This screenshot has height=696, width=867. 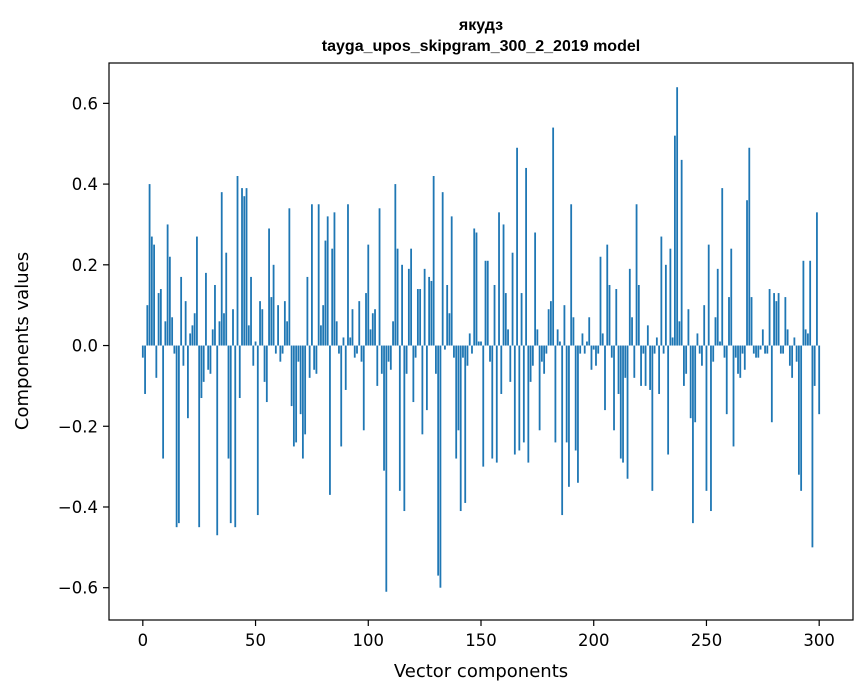 I want to click on x-tick-label: 200, so click(x=594, y=640).